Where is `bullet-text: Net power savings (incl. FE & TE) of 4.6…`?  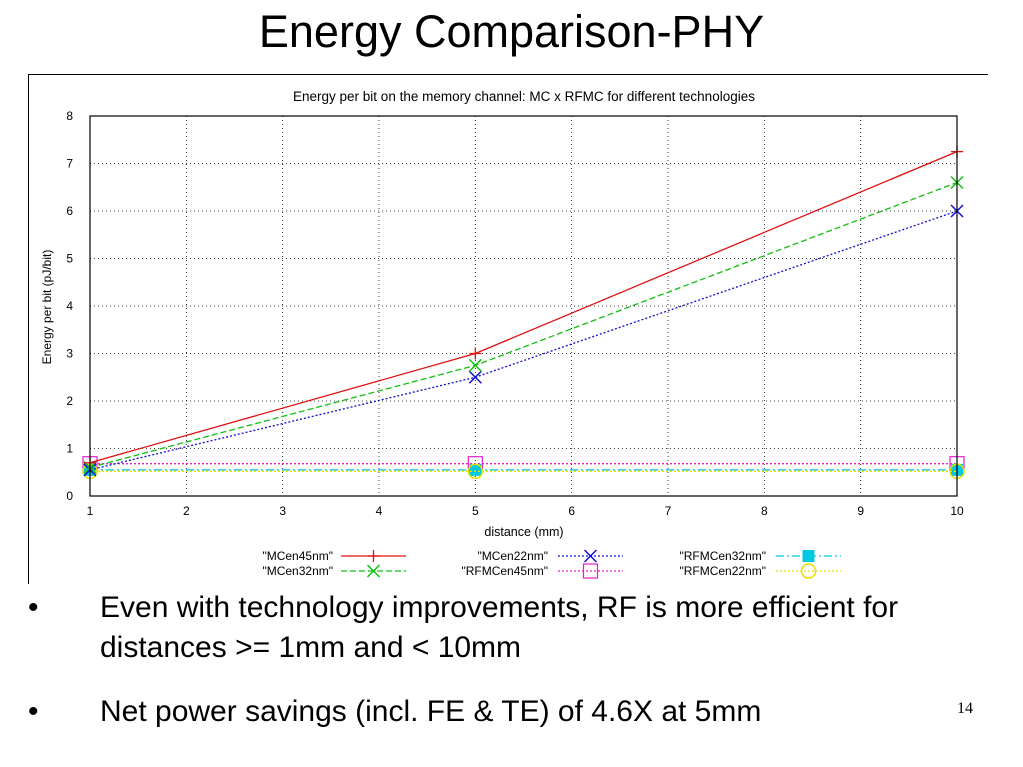 bullet-text: Net power savings (incl. FE & TE) of 4.6… is located at coordinates (431, 711).